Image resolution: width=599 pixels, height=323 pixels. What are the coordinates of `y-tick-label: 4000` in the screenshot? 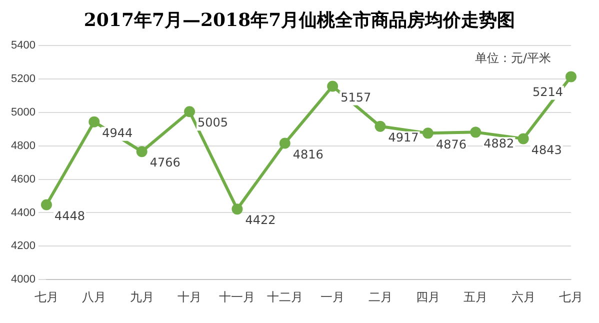 It's located at (23, 280).